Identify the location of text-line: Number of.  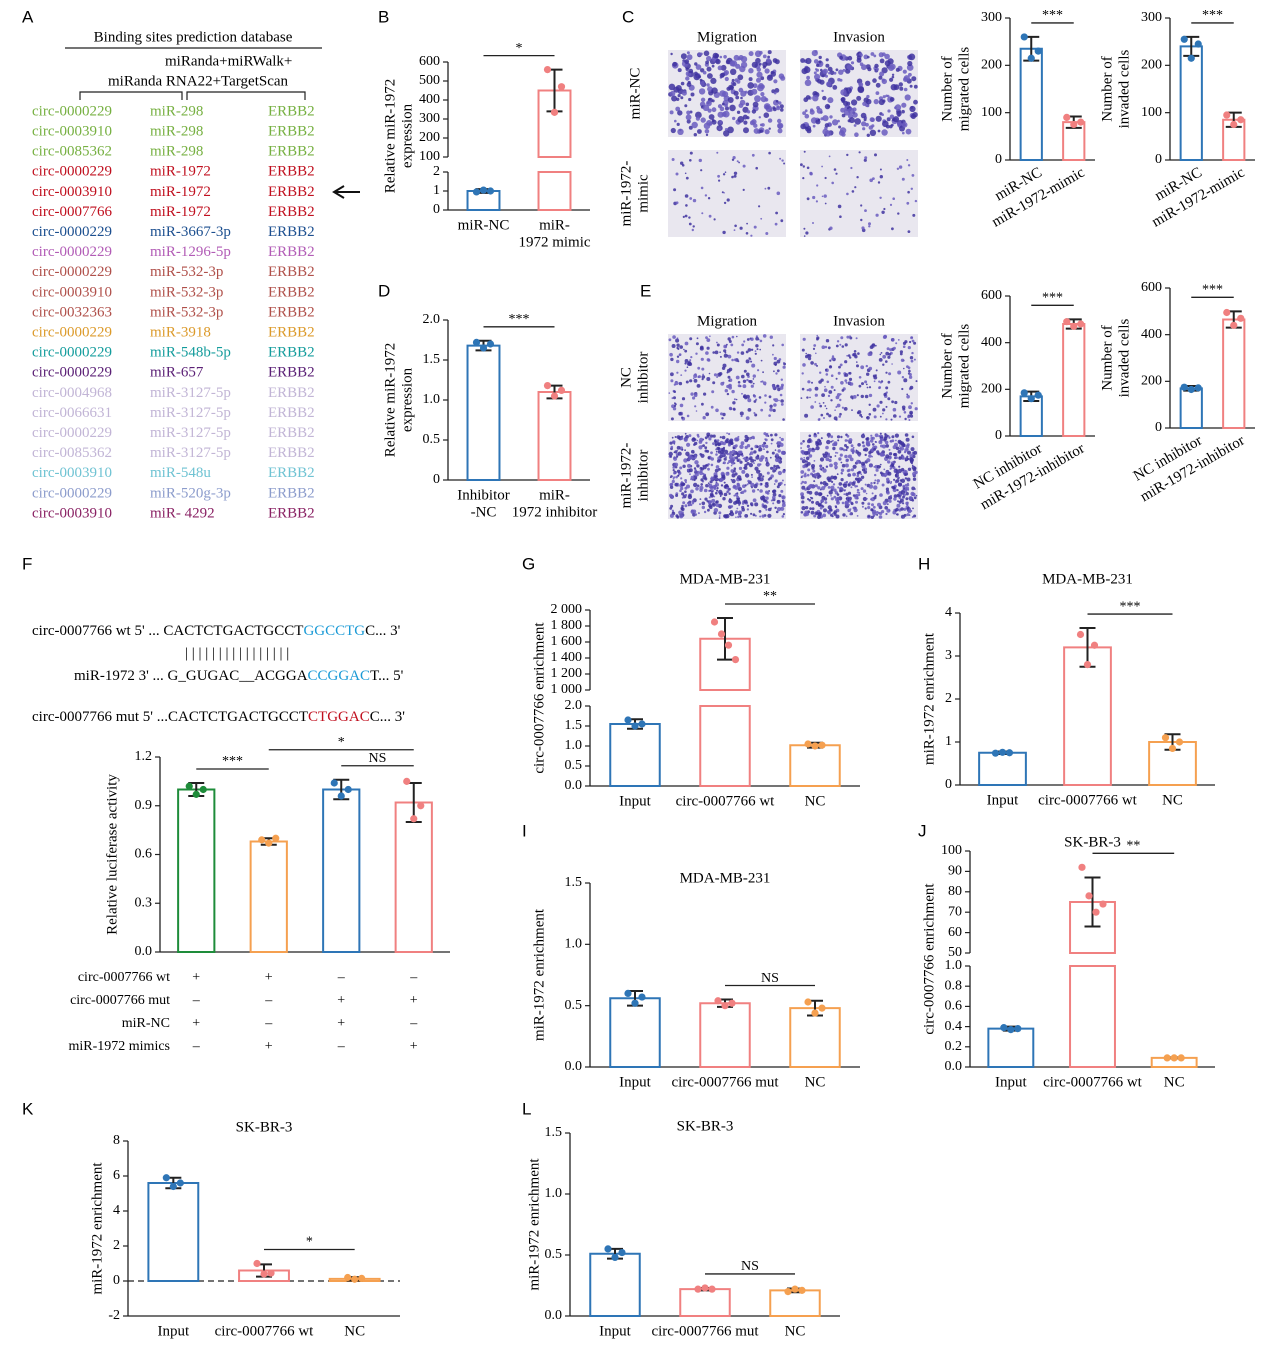
(1108, 88).